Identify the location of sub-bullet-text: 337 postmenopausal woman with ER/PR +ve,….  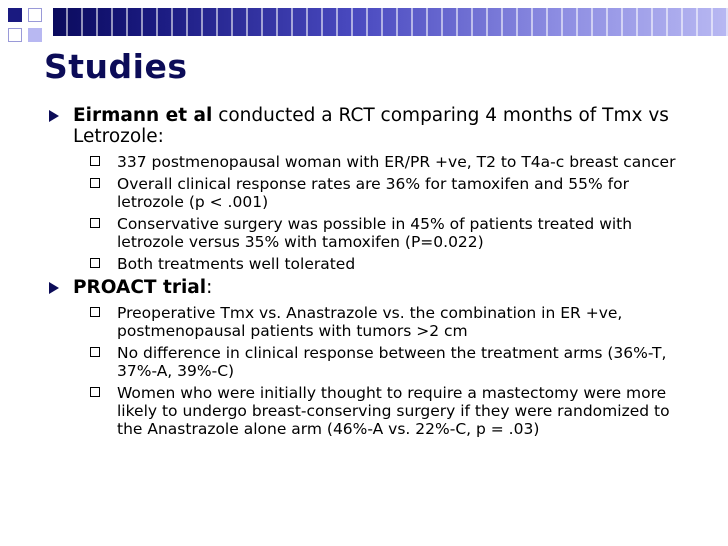
(396, 162).